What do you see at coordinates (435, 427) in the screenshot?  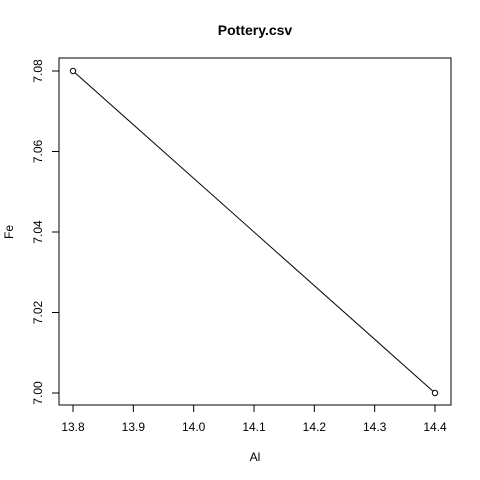 I see `x-tick-label: 14.4` at bounding box center [435, 427].